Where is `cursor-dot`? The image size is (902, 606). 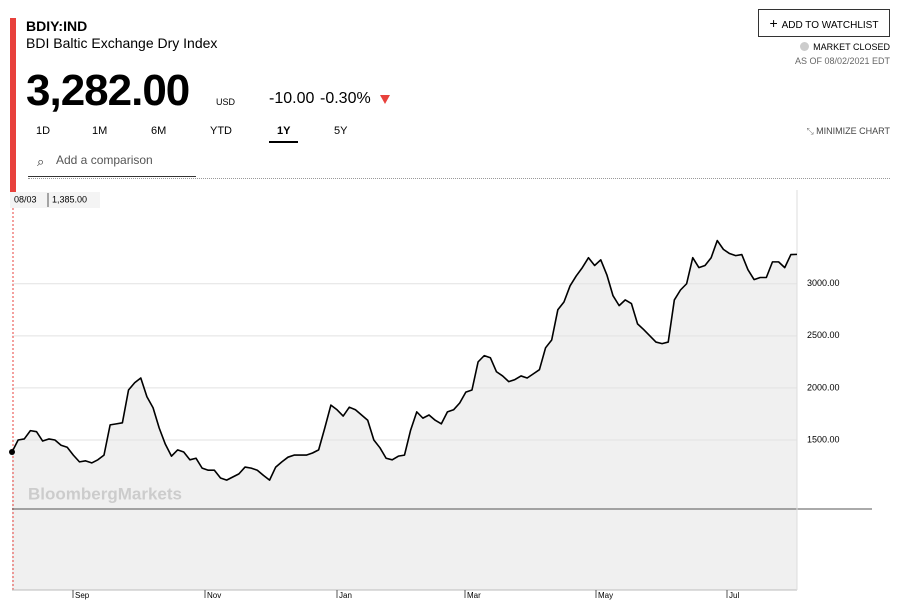
cursor-dot is located at coordinates (12, 451).